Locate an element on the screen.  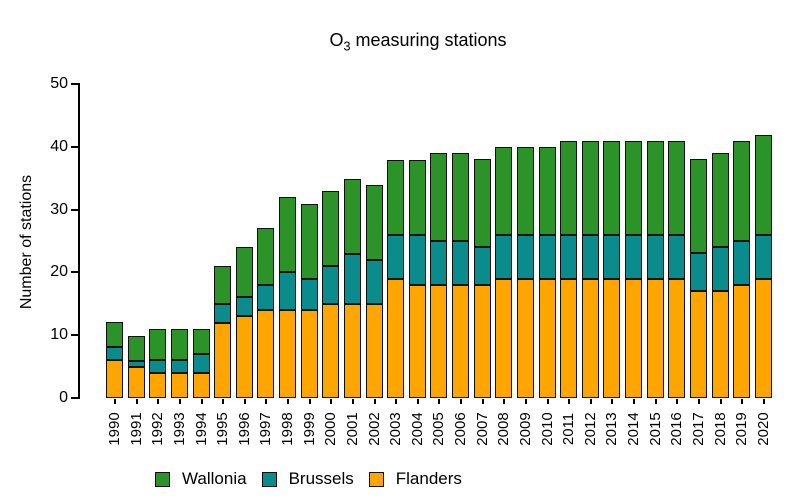
legend-label-flanders: Flanders is located at coordinates (428, 478).